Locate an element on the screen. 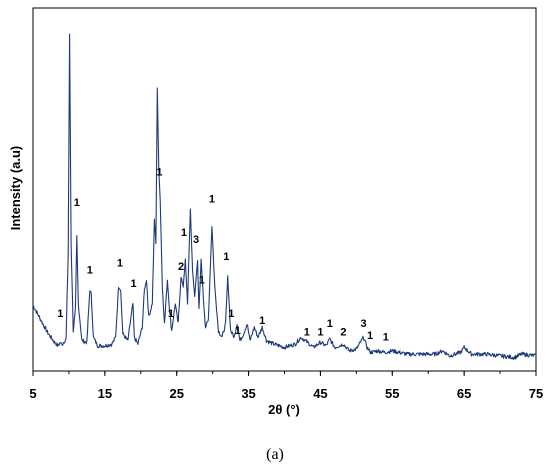 The width and height of the screenshot is (550, 474). x-tick-label: 75 is located at coordinates (536, 393).